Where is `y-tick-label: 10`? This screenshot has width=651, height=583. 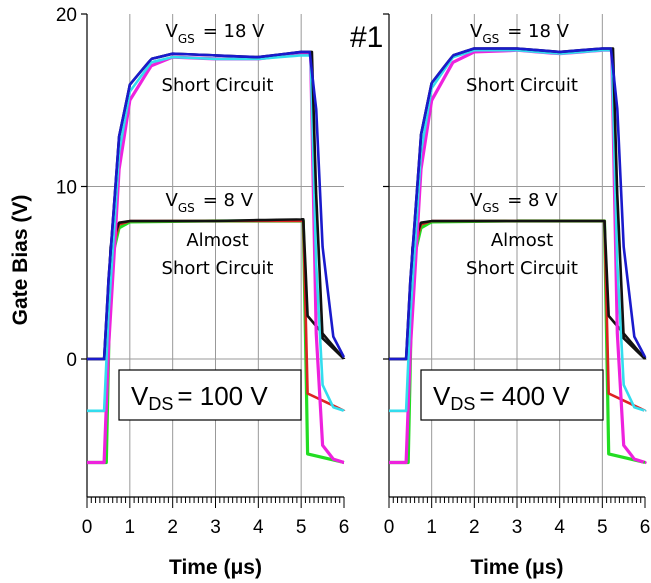 y-tick-label: 10 is located at coordinates (66, 188).